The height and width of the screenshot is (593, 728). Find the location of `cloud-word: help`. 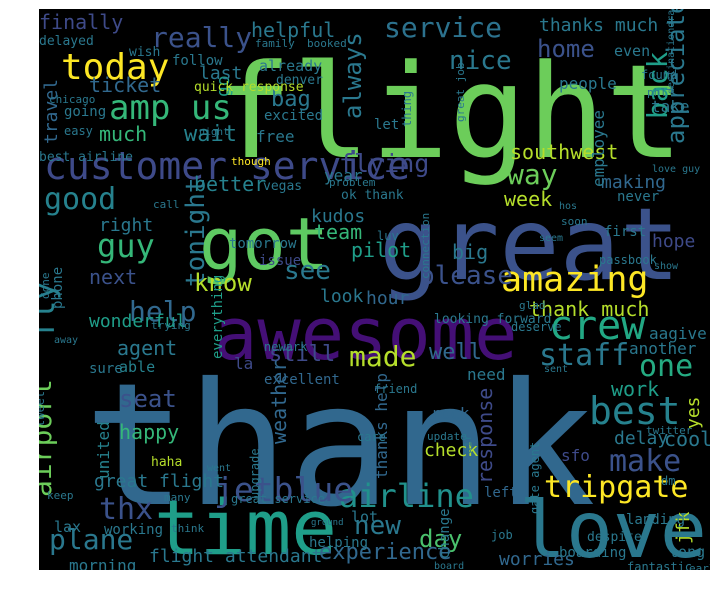

cloud-word: help is located at coordinates (162, 311).